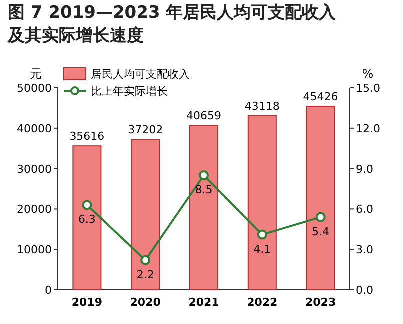  I want to click on x-tick-label: 2021, so click(204, 302).